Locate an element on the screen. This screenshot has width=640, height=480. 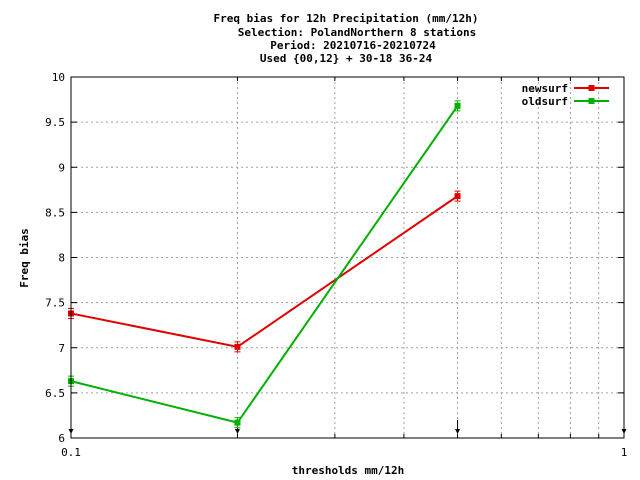
y-tick-label: 8.5 is located at coordinates (55, 212).